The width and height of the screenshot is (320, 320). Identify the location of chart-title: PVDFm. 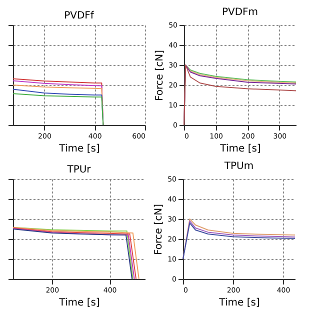
(240, 12).